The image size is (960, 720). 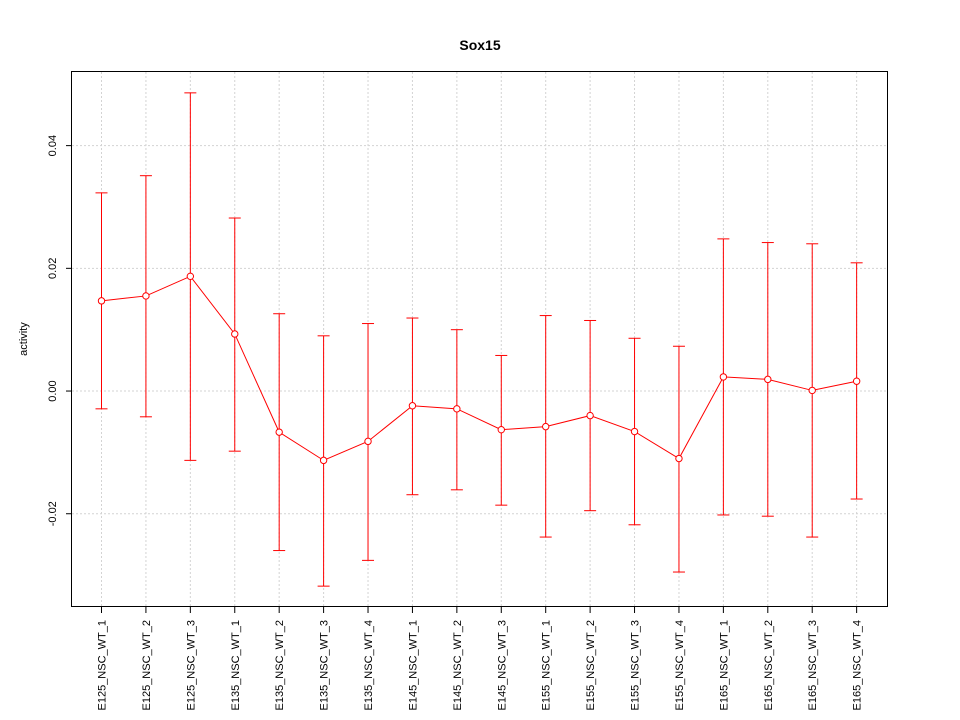 What do you see at coordinates (680, 665) in the screenshot?
I see `x-tick-label: E155_NSC_WT_4` at bounding box center [680, 665].